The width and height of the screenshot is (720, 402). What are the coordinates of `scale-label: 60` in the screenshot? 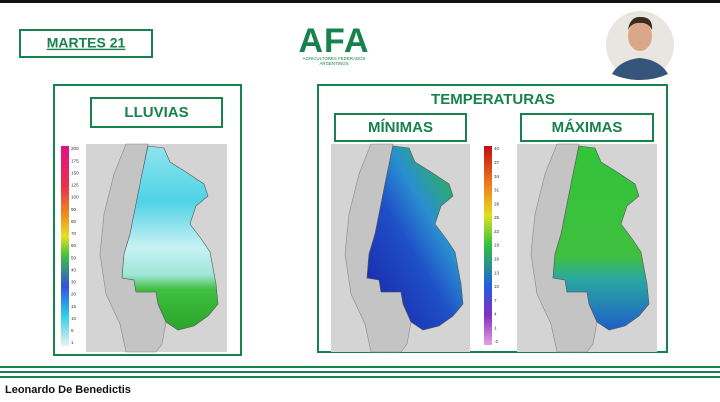 It's located at (74, 245).